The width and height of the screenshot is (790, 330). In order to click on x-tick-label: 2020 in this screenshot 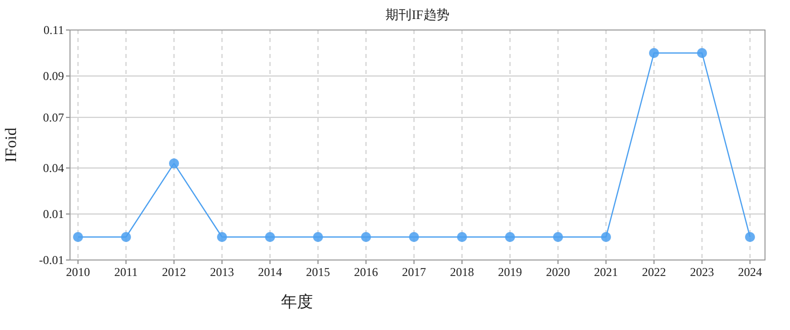, I will do `click(558, 272)`.